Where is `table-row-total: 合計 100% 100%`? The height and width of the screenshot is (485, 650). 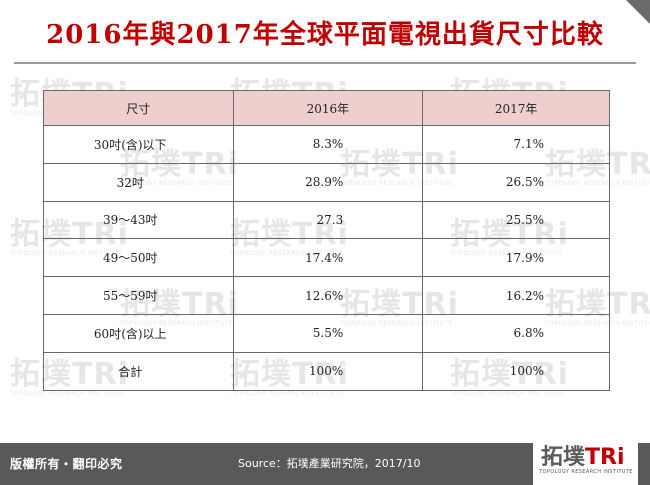 table-row-total: 合計 100% 100% is located at coordinates (326, 371).